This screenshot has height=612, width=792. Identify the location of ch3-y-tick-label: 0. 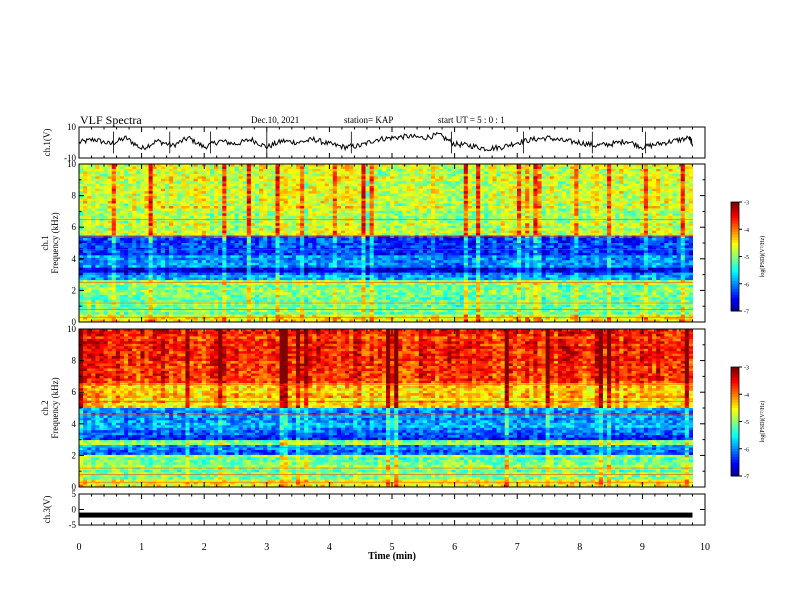
(74, 510).